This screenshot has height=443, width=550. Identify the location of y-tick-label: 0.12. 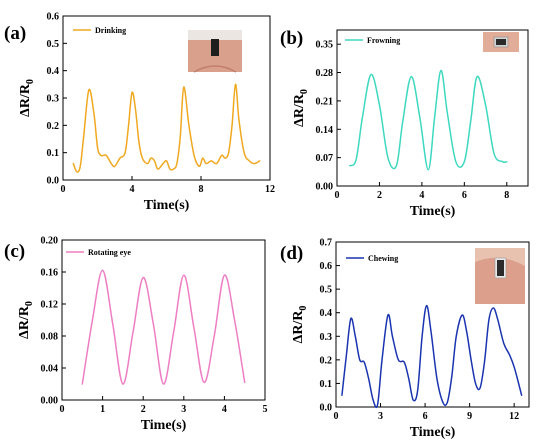
(50, 305).